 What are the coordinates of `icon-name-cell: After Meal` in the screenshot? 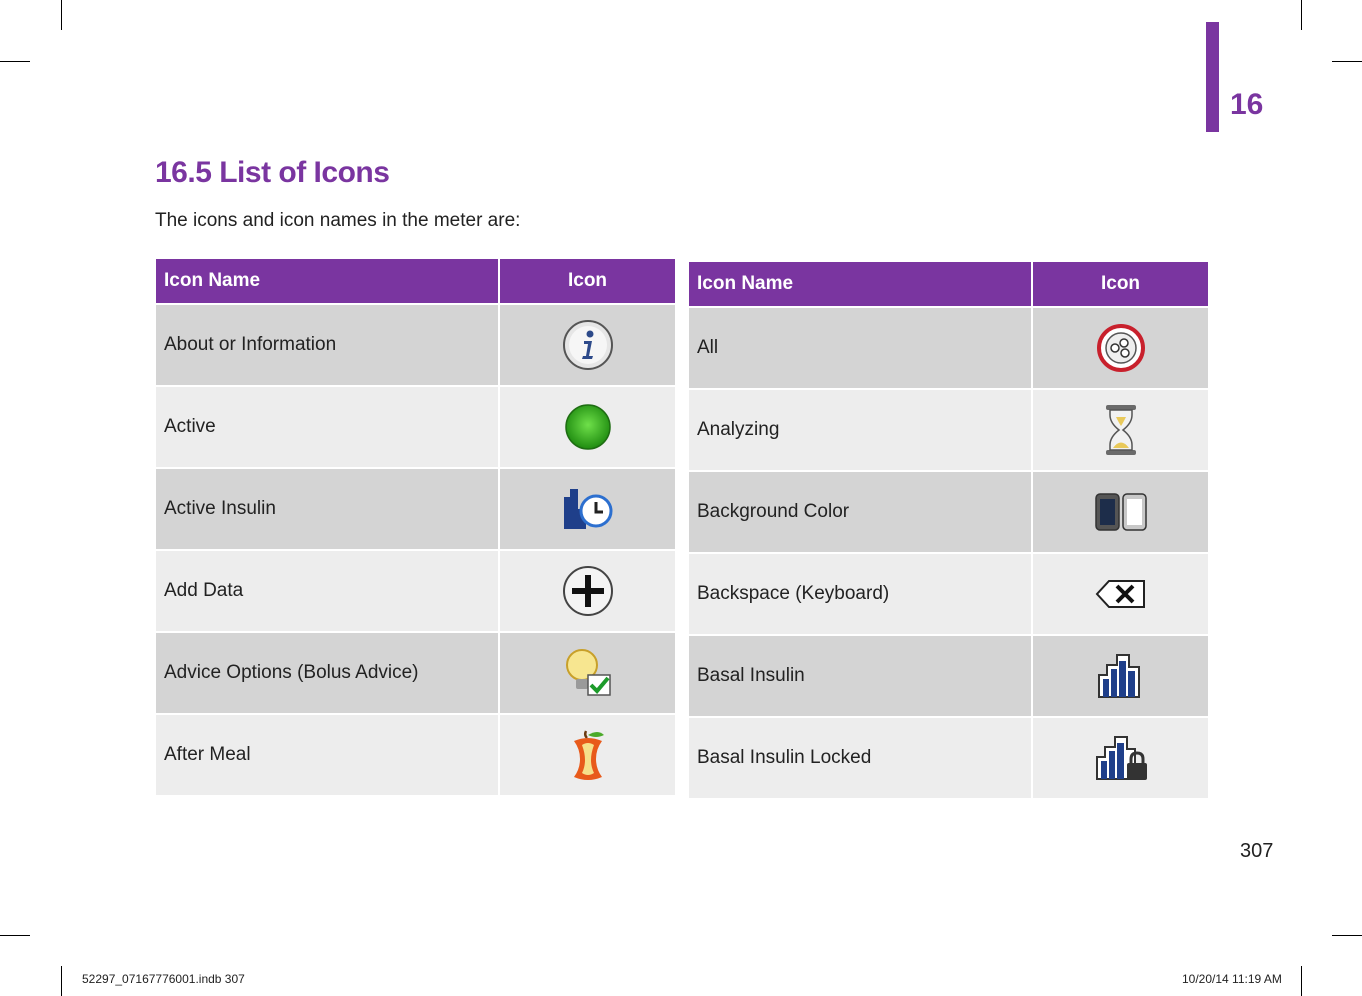 It's located at (327, 755).